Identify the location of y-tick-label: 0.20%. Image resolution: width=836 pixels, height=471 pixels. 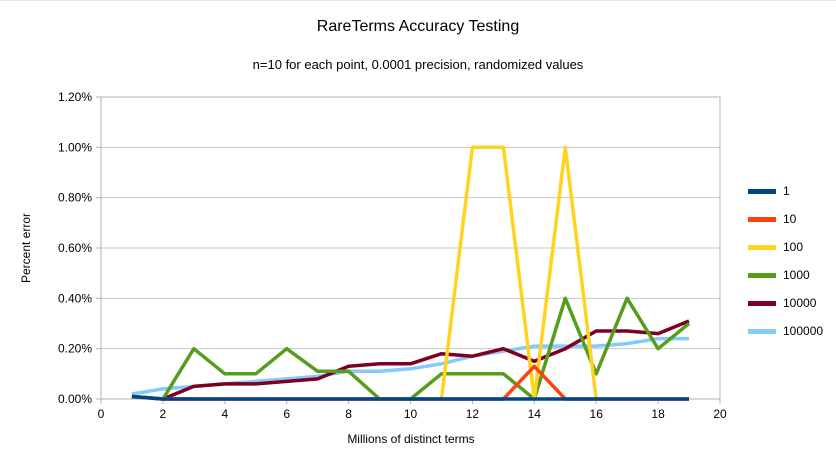
(75, 349).